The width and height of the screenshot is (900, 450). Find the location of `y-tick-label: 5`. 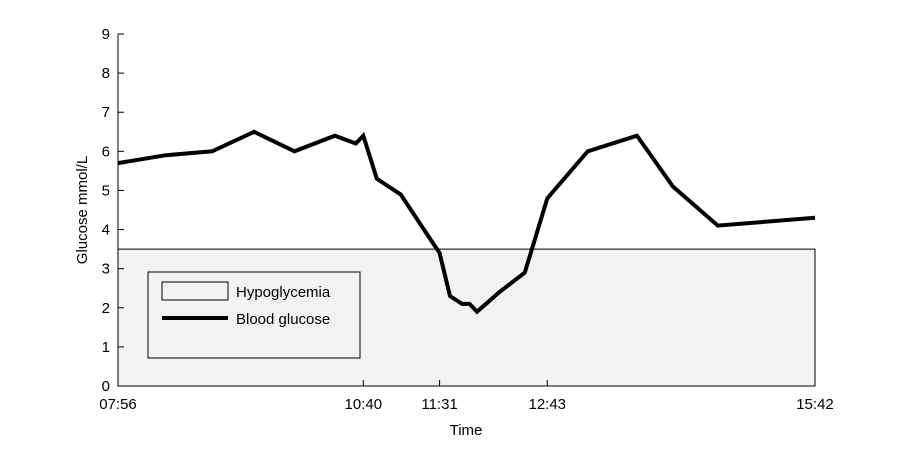

y-tick-label: 5 is located at coordinates (106, 190).